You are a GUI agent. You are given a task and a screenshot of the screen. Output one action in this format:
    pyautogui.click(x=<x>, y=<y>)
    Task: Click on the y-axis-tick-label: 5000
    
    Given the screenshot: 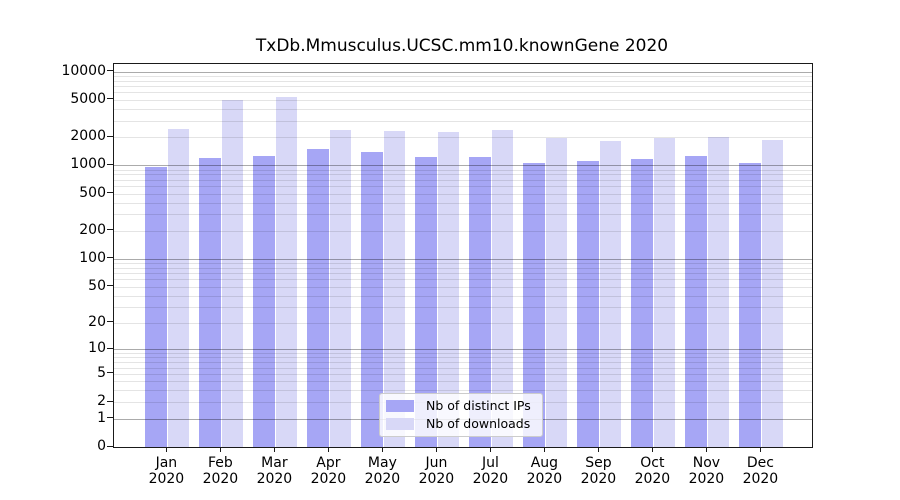 What is the action you would take?
    pyautogui.click(x=88, y=98)
    